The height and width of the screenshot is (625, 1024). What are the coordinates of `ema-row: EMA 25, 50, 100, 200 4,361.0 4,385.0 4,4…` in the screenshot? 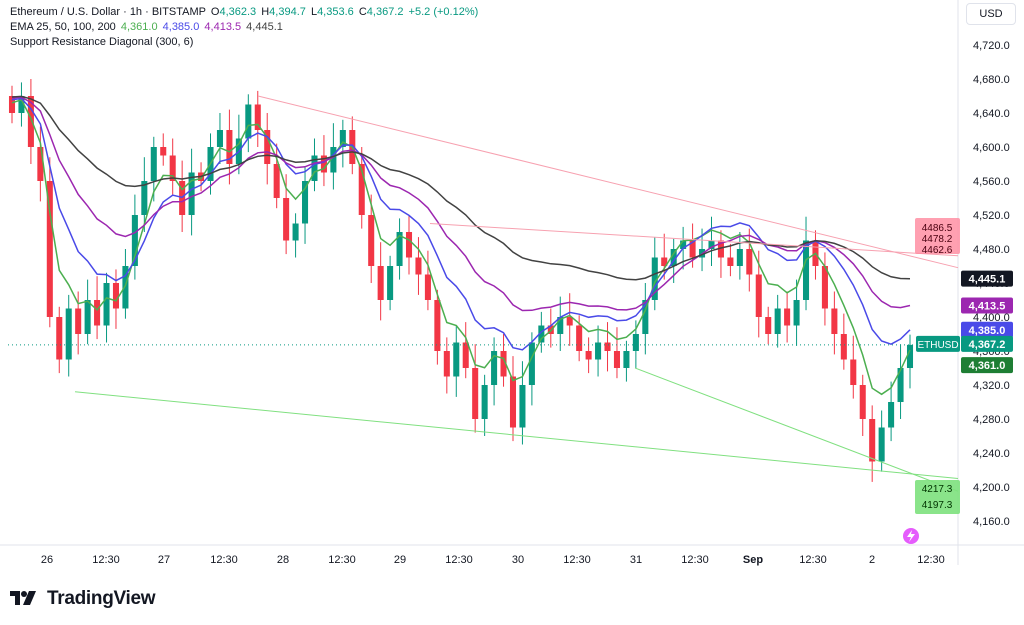 It's located at (244, 27).